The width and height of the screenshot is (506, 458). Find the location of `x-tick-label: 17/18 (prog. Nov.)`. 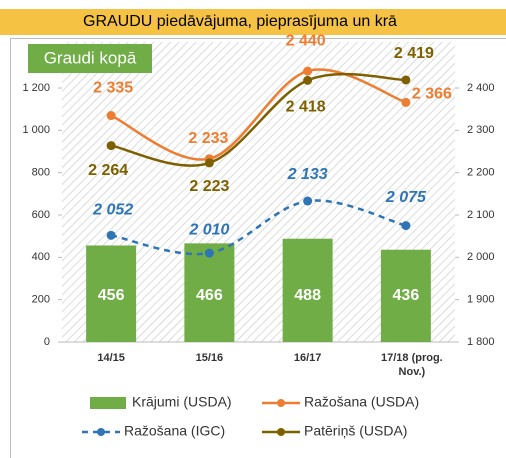

x-tick-label: 17/18 (prog. Nov.) is located at coordinates (412, 365).